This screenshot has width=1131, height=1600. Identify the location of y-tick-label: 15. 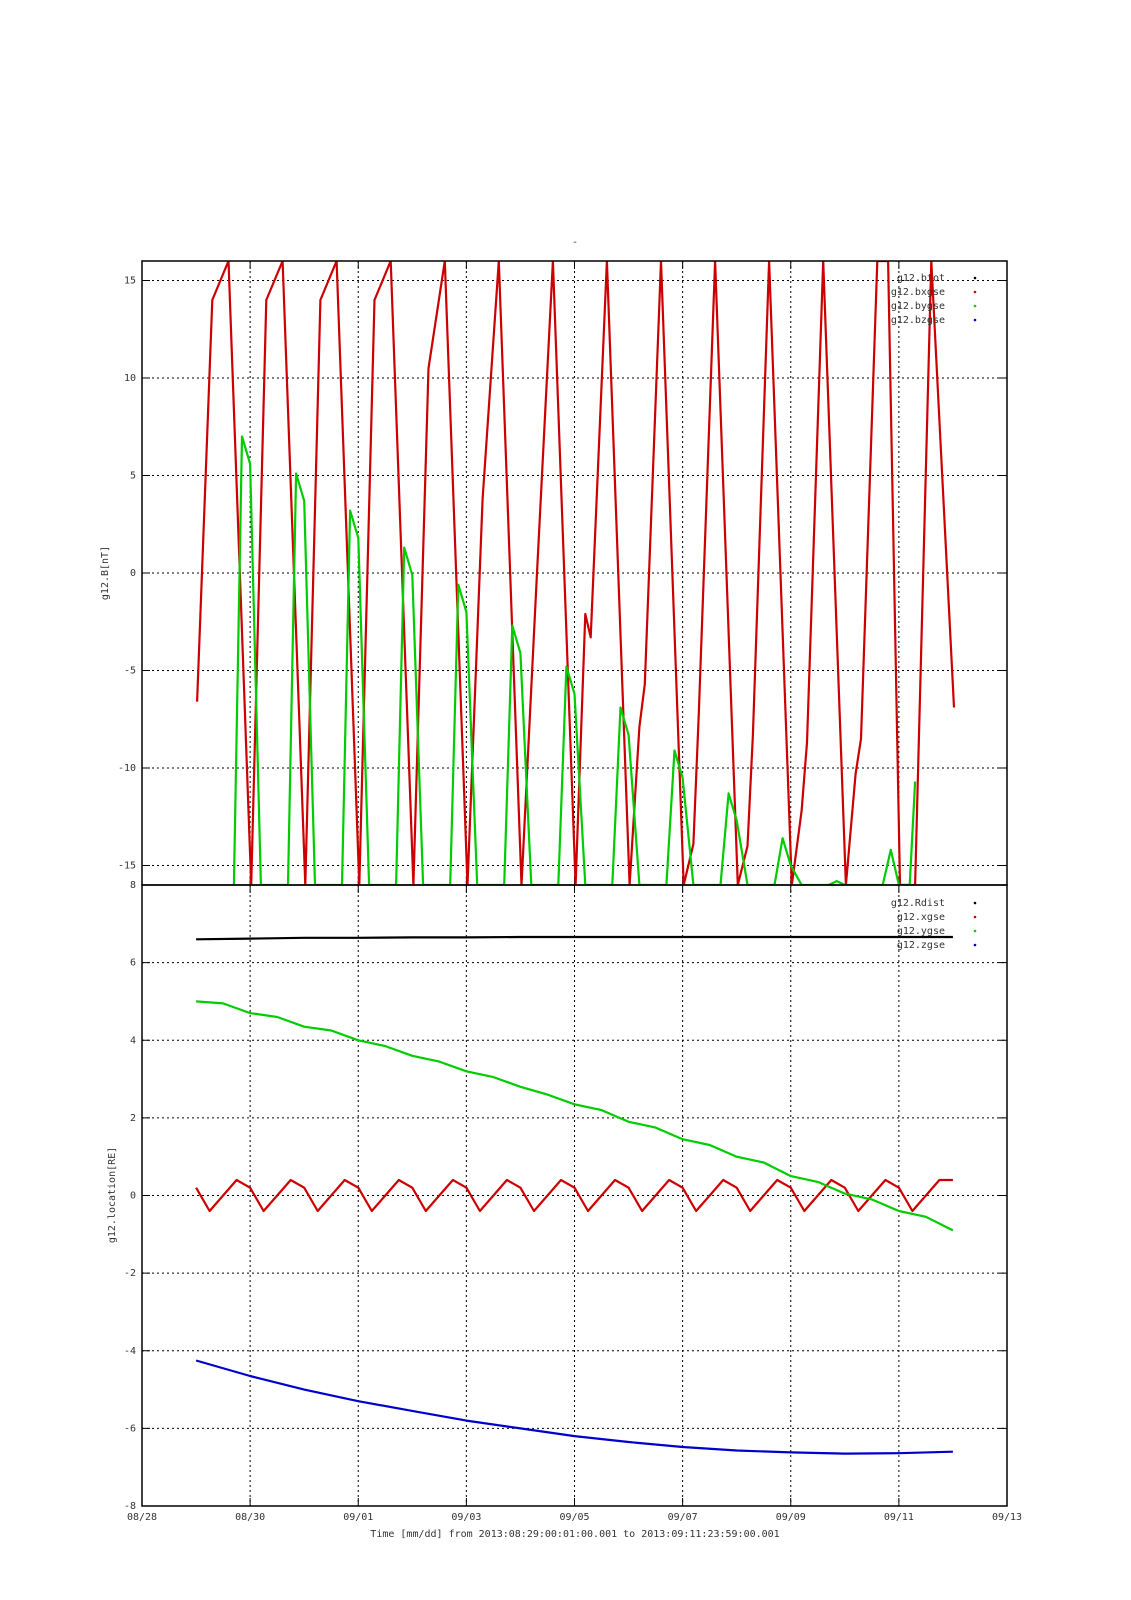
(130, 281).